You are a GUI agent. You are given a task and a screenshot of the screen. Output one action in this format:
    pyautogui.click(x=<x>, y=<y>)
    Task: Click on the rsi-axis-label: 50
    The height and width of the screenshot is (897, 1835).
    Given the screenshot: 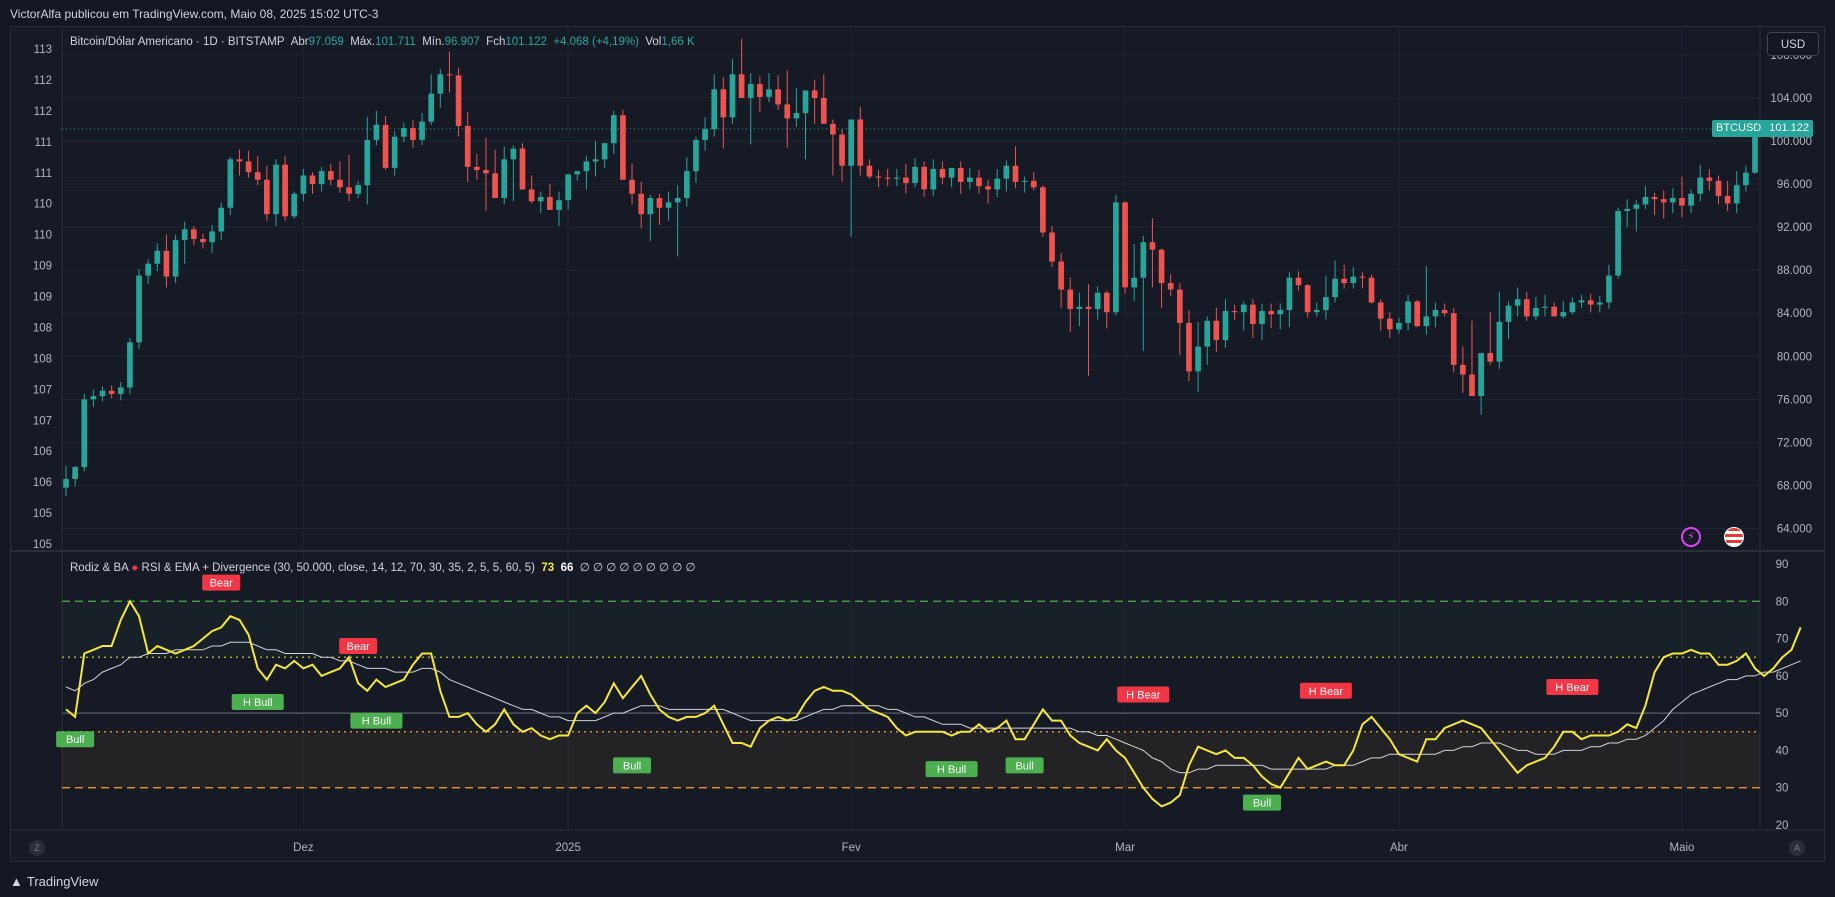 What is the action you would take?
    pyautogui.click(x=1782, y=714)
    